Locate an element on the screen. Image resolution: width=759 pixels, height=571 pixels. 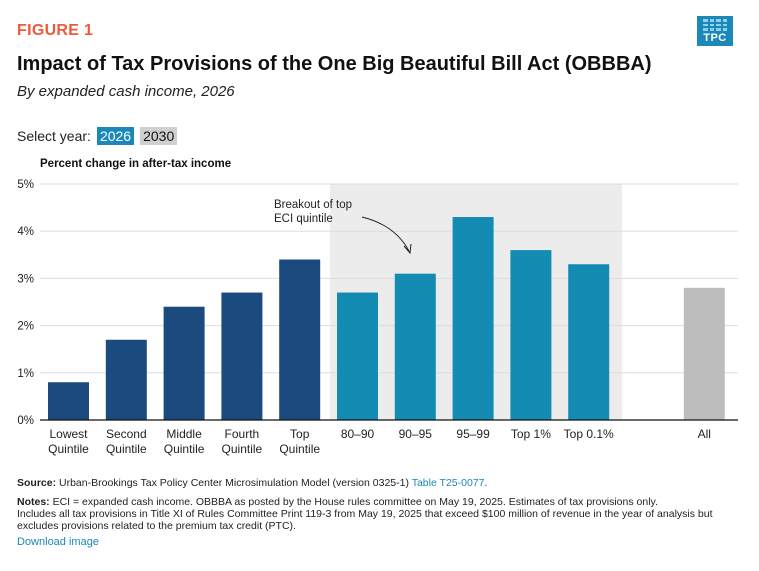
x-tick-label: Top 0.1% is located at coordinates (589, 434).